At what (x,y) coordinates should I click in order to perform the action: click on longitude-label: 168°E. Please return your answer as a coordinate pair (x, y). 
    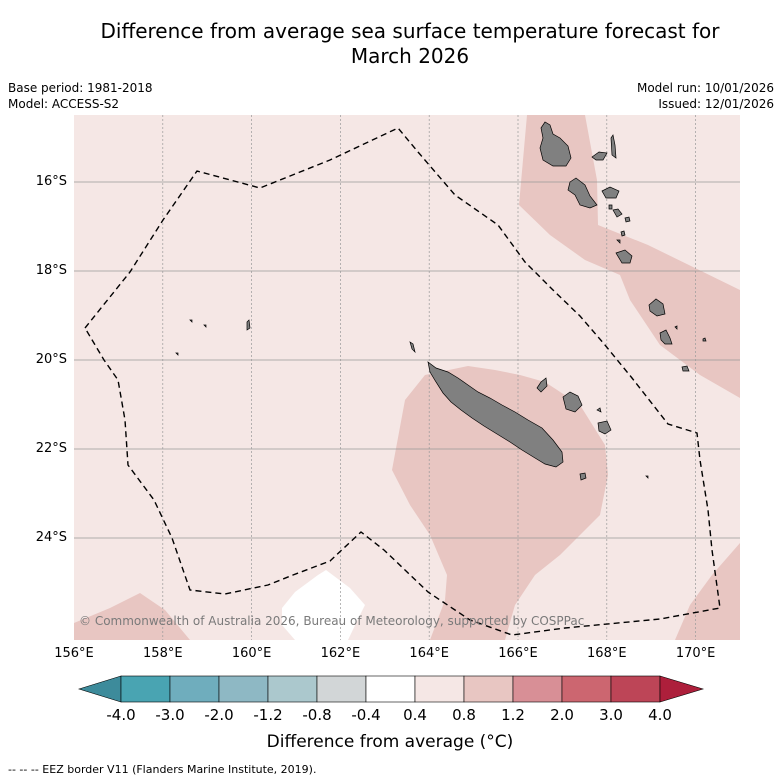
    Looking at the image, I should click on (607, 653).